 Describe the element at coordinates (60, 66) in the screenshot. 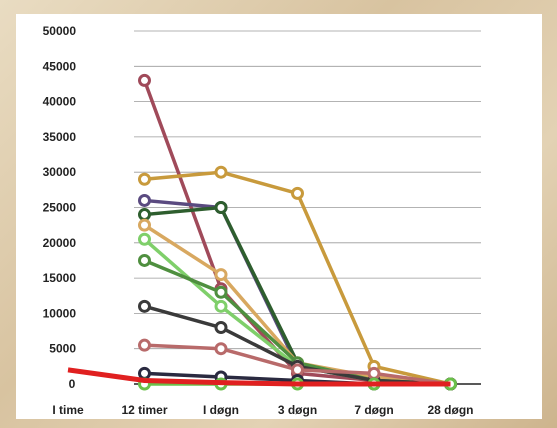

I see `y-tick-label: 45000` at that location.